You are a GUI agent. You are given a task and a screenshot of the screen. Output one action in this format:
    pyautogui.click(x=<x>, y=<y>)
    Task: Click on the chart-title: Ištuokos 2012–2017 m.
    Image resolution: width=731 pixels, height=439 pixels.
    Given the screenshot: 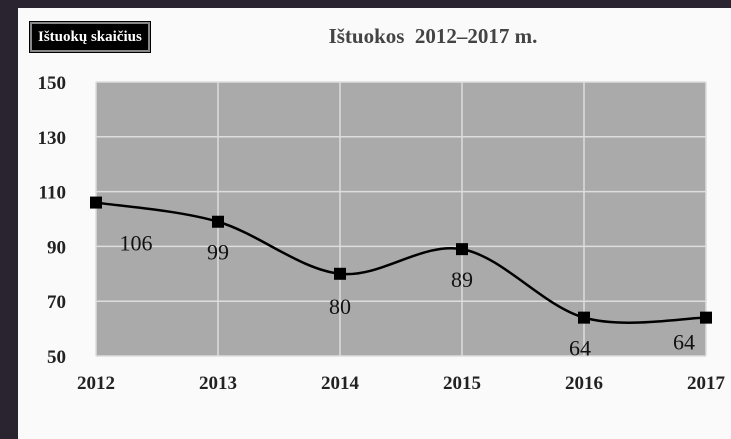 What is the action you would take?
    pyautogui.click(x=433, y=36)
    